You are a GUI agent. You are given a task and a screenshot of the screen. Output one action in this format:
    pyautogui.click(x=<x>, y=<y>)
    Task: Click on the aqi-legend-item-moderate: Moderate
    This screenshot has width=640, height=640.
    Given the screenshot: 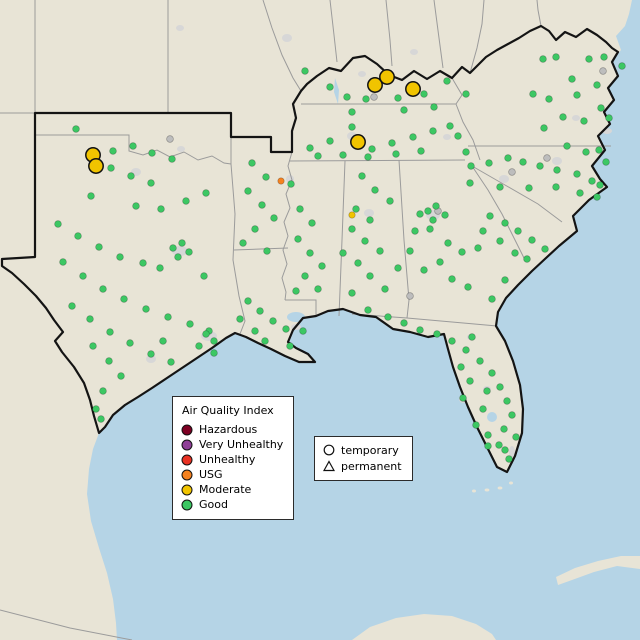 What is the action you would take?
    pyautogui.click(x=232, y=489)
    